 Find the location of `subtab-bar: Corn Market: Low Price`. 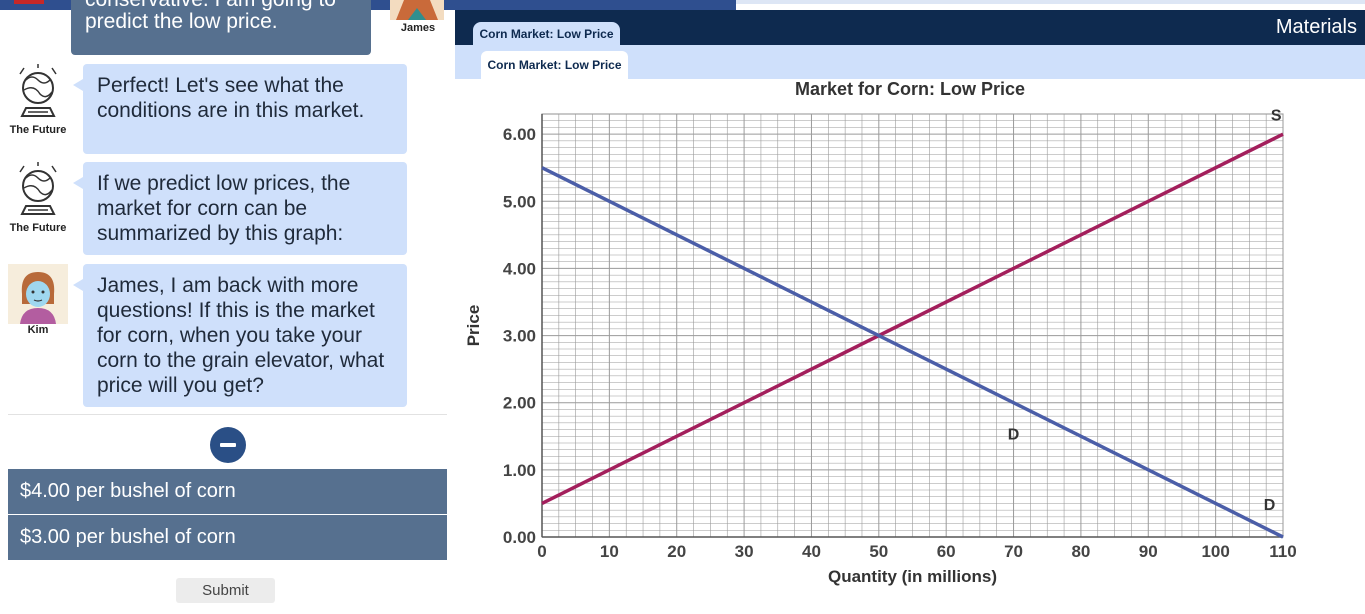

subtab-bar: Corn Market: Low Price is located at coordinates (910, 62).